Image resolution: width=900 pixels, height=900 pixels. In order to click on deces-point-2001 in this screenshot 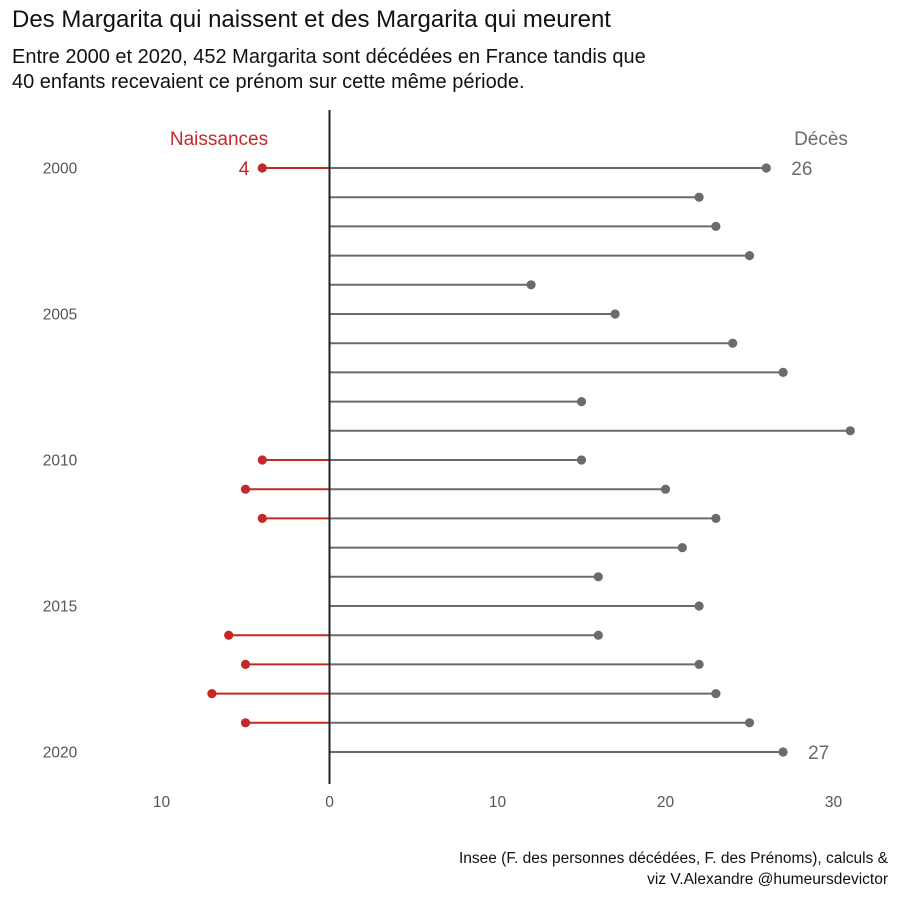, I will do `click(699, 197)`.